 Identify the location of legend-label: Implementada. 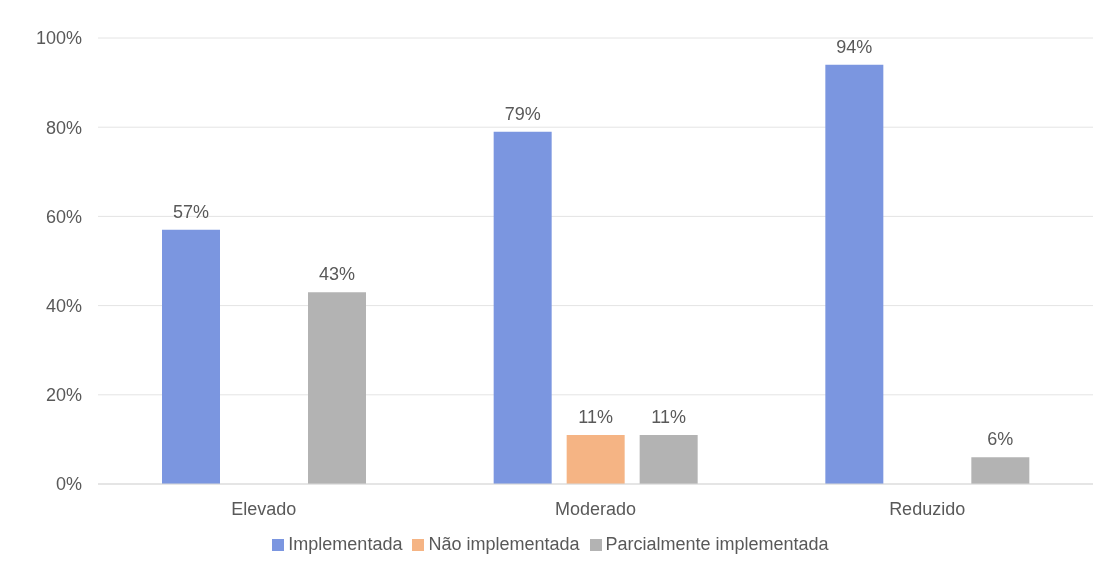
(345, 544).